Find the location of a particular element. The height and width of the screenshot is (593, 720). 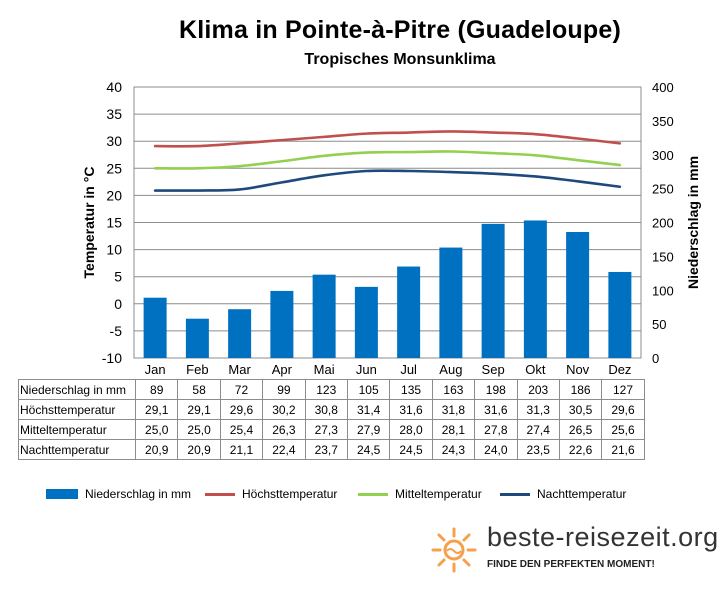

legend-label: Nachttemperatur is located at coordinates (582, 494).